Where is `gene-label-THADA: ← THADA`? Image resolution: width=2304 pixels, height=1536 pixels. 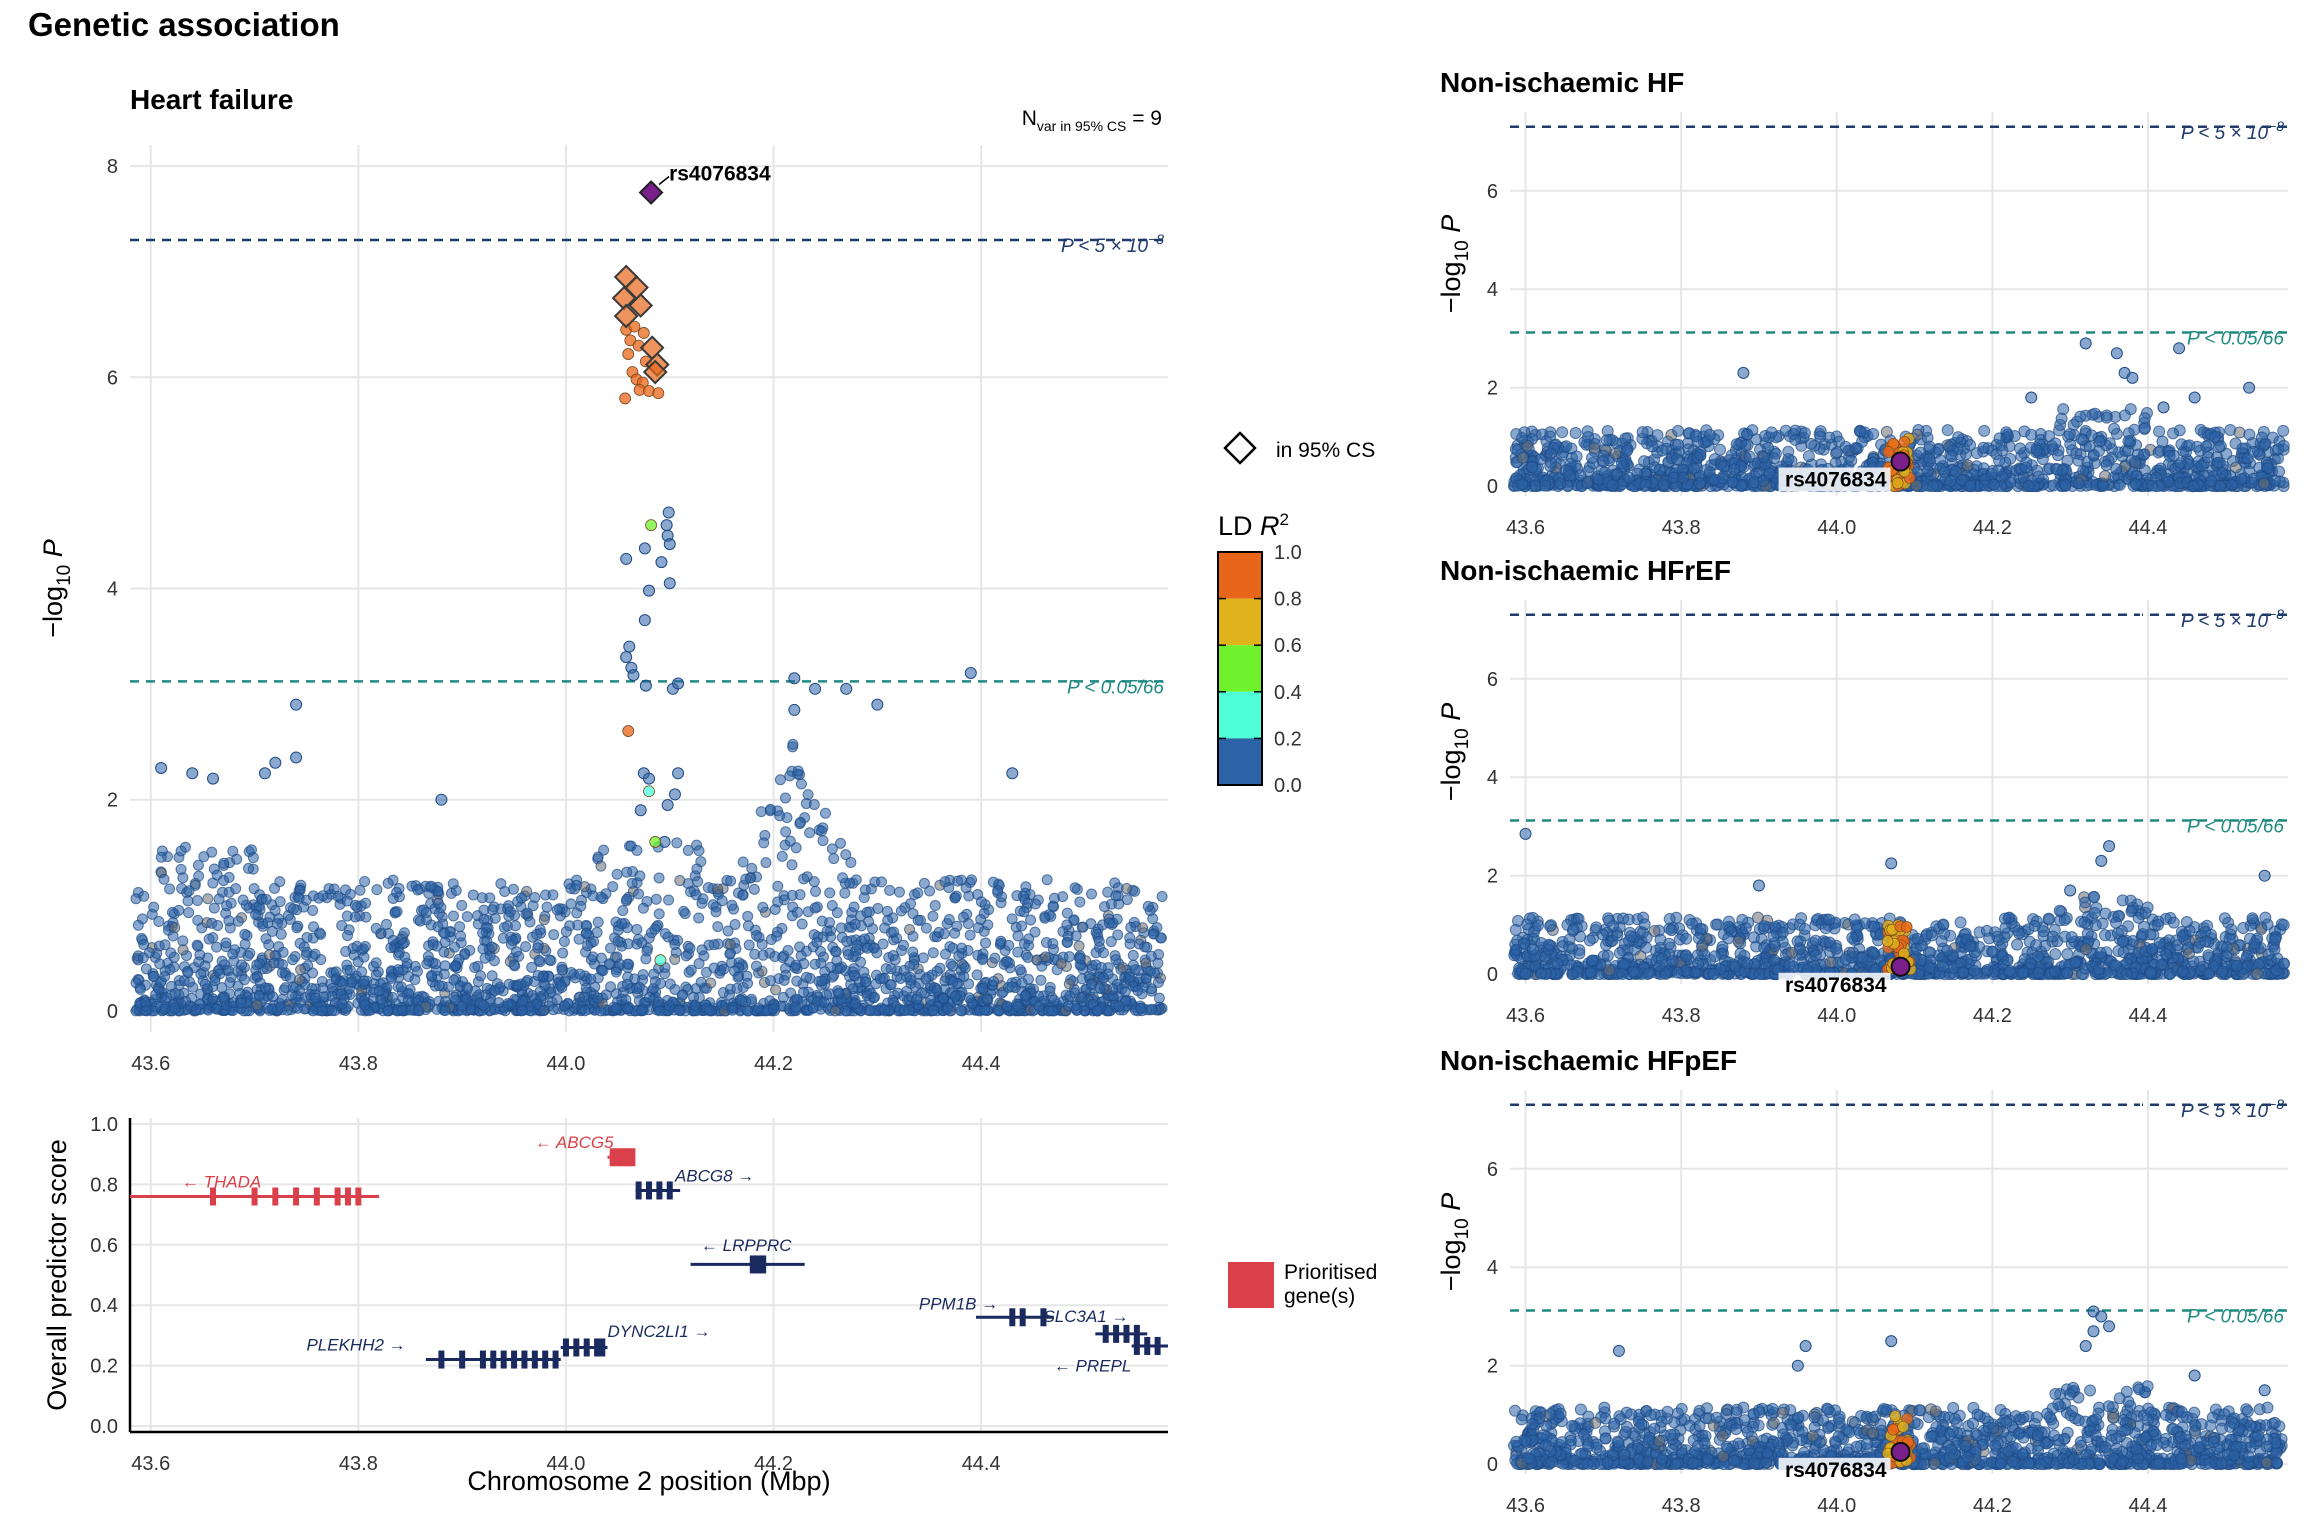
gene-label-THADA: ← THADA is located at coordinates (221, 1181).